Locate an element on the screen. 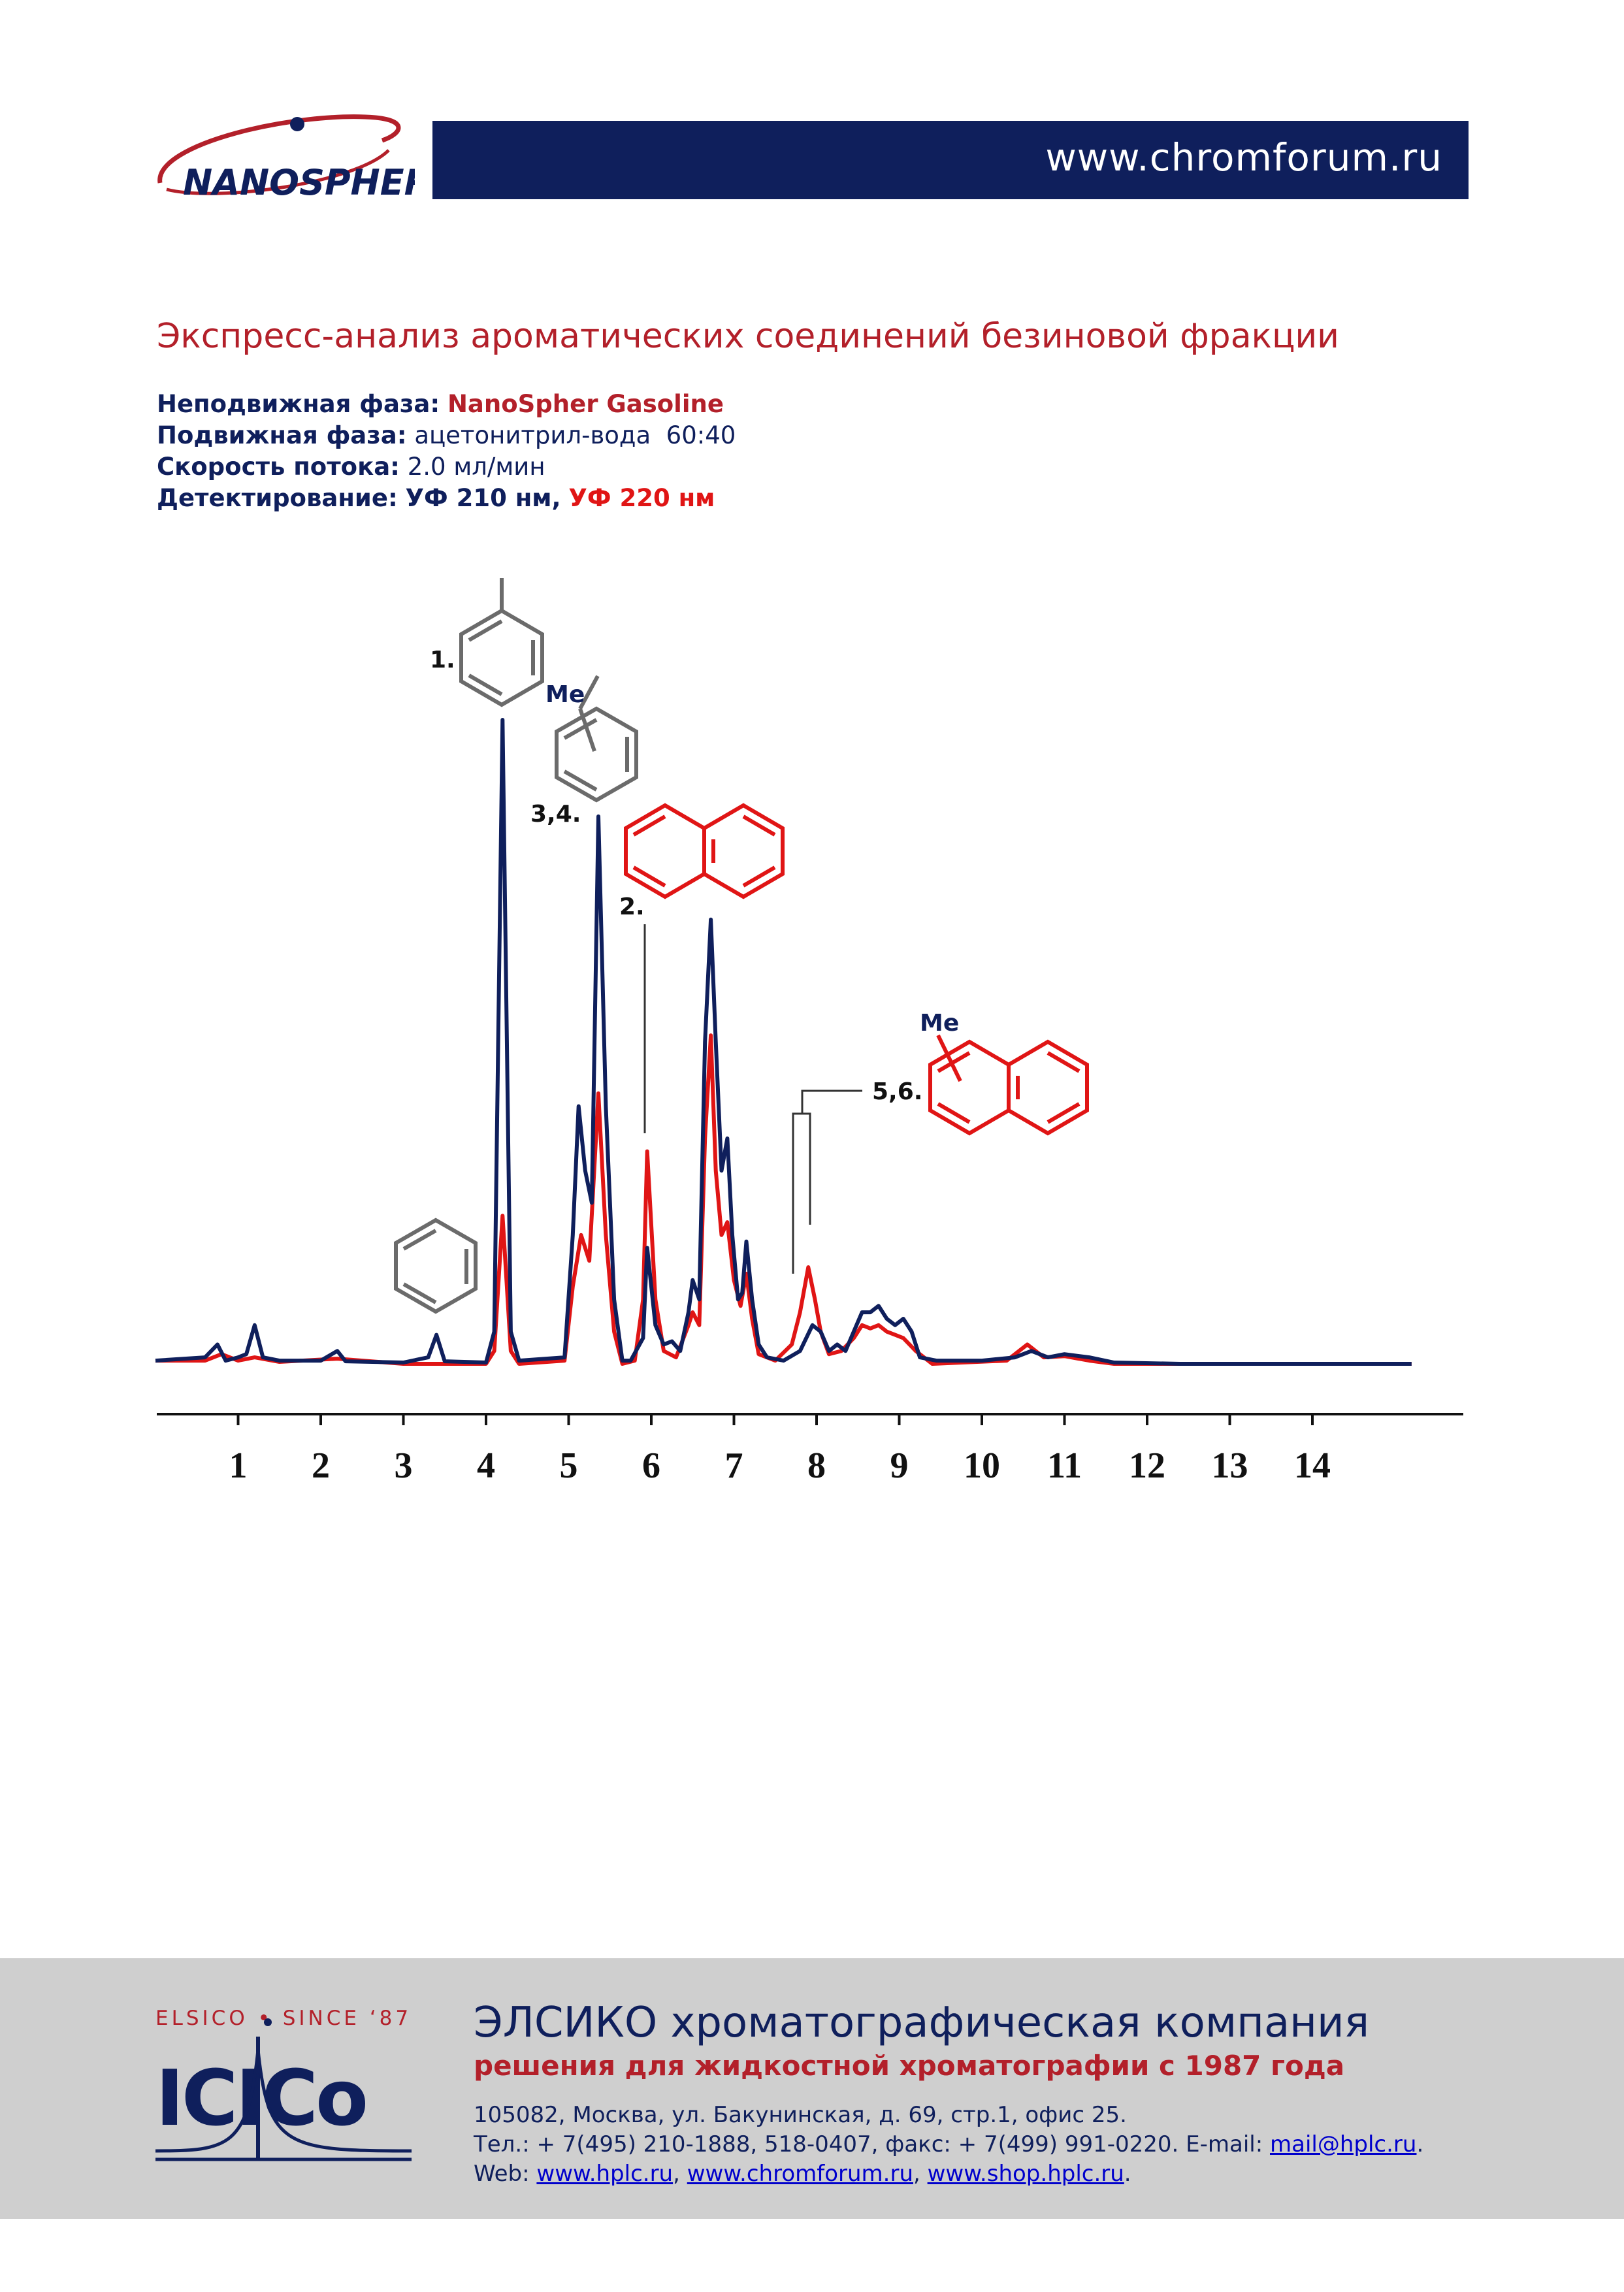 The width and height of the screenshot is (1624, 2292). flow-rate-value: 2.0 мл/мин is located at coordinates (476, 467).